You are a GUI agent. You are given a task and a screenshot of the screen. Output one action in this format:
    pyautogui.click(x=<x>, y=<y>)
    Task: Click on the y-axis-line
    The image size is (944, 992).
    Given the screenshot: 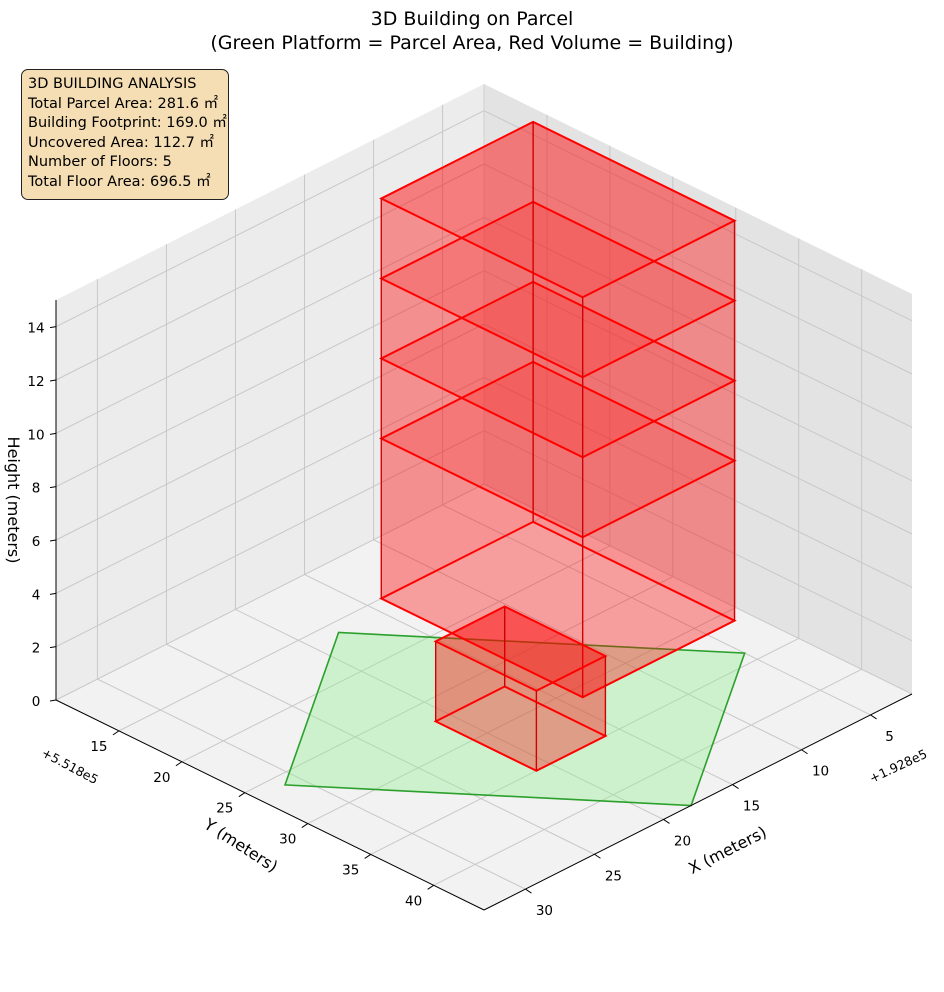 What is the action you would take?
    pyautogui.click(x=270, y=805)
    